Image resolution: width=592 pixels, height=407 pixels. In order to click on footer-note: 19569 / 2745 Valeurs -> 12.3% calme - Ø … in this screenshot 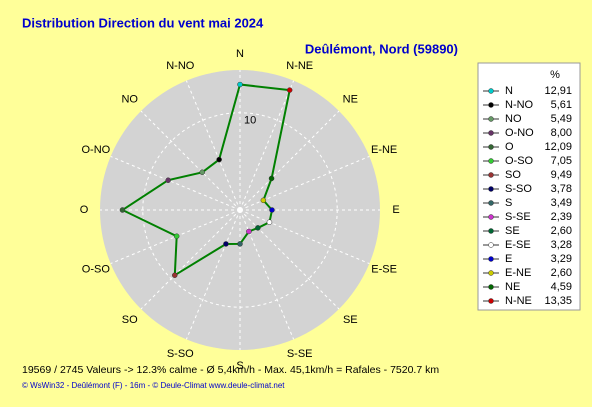, I will do `click(230, 370)`.